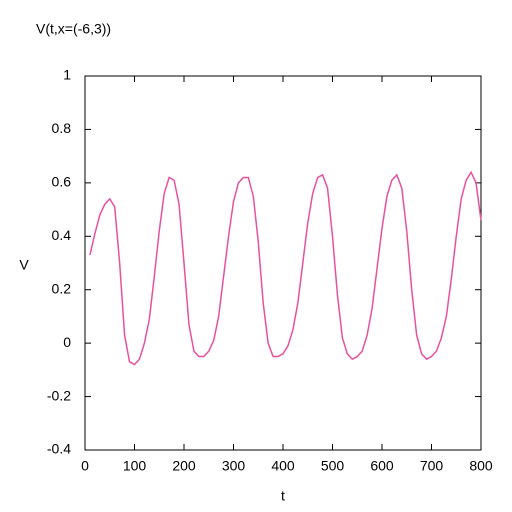  Describe the element at coordinates (432, 466) in the screenshot. I see `x-tick-label: 700` at that location.